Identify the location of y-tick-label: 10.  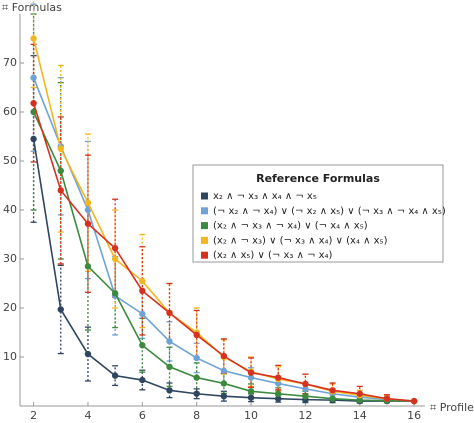
(10, 356).